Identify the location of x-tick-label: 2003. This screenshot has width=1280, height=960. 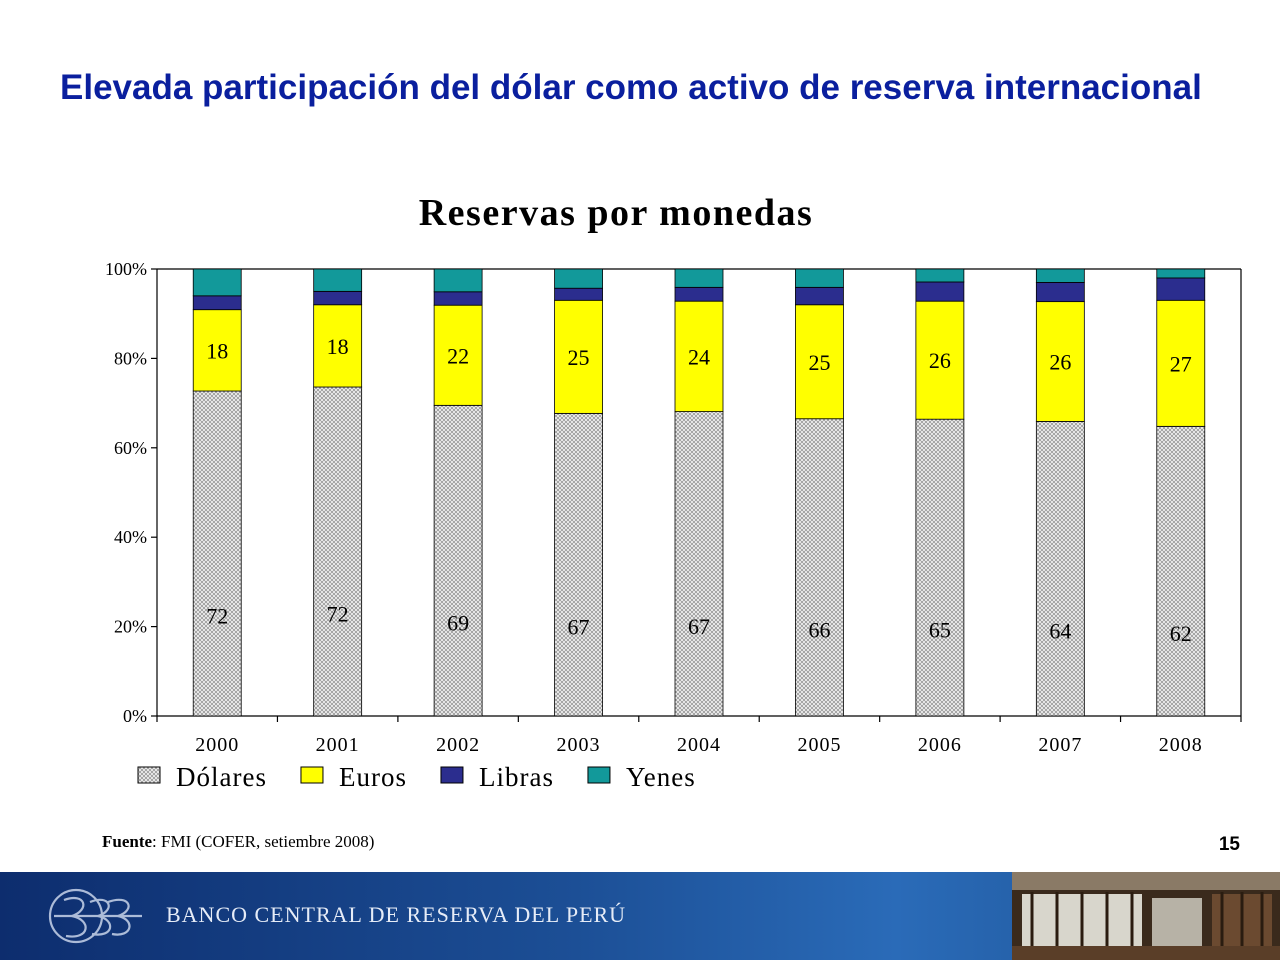
(579, 745).